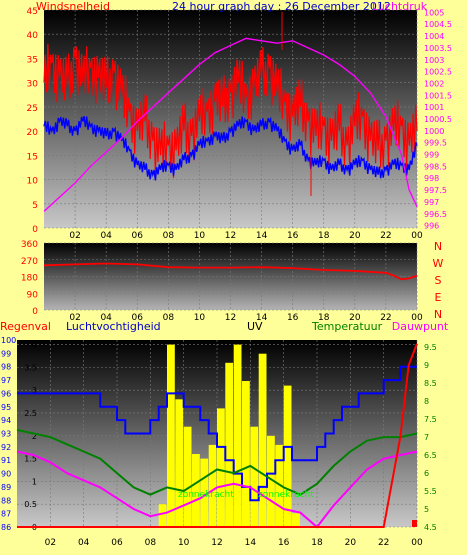  I want to click on uv-bars, so click(229, 435).